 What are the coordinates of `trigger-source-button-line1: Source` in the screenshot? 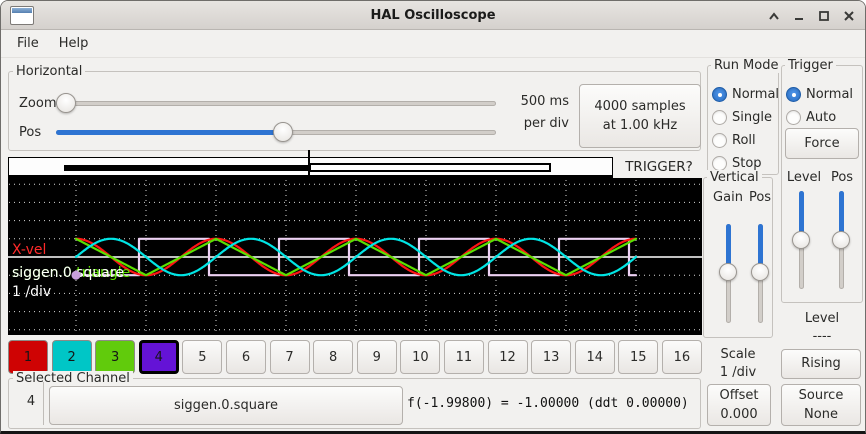 It's located at (821, 395).